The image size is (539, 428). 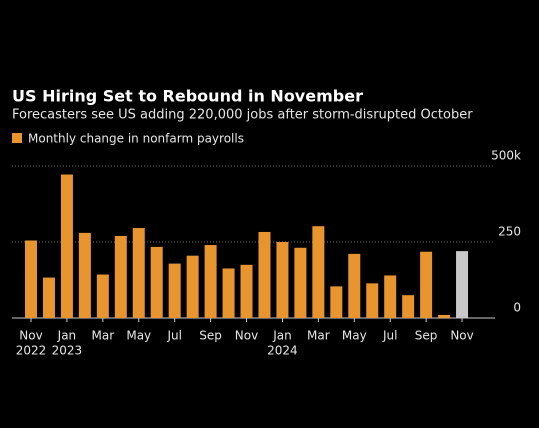 What do you see at coordinates (17, 138) in the screenshot?
I see `legend-swatch` at bounding box center [17, 138].